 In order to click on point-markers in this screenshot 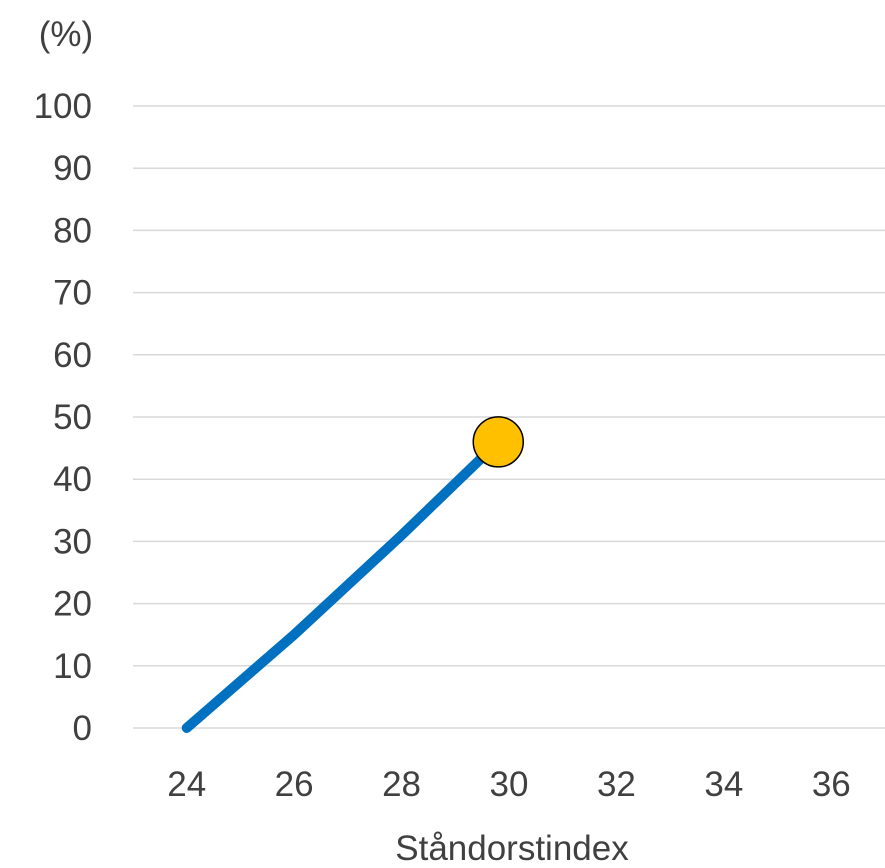, I will do `click(498, 442)`.